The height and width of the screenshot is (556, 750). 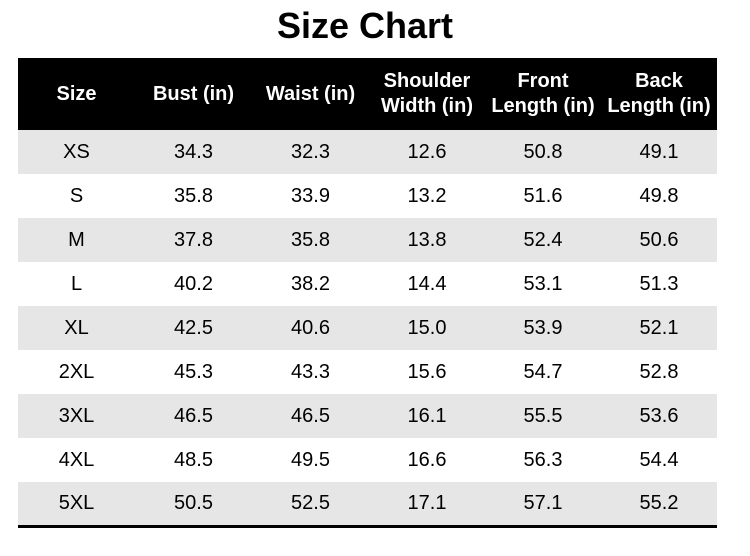 What do you see at coordinates (193, 327) in the screenshot?
I see `cell-bust: 42.5` at bounding box center [193, 327].